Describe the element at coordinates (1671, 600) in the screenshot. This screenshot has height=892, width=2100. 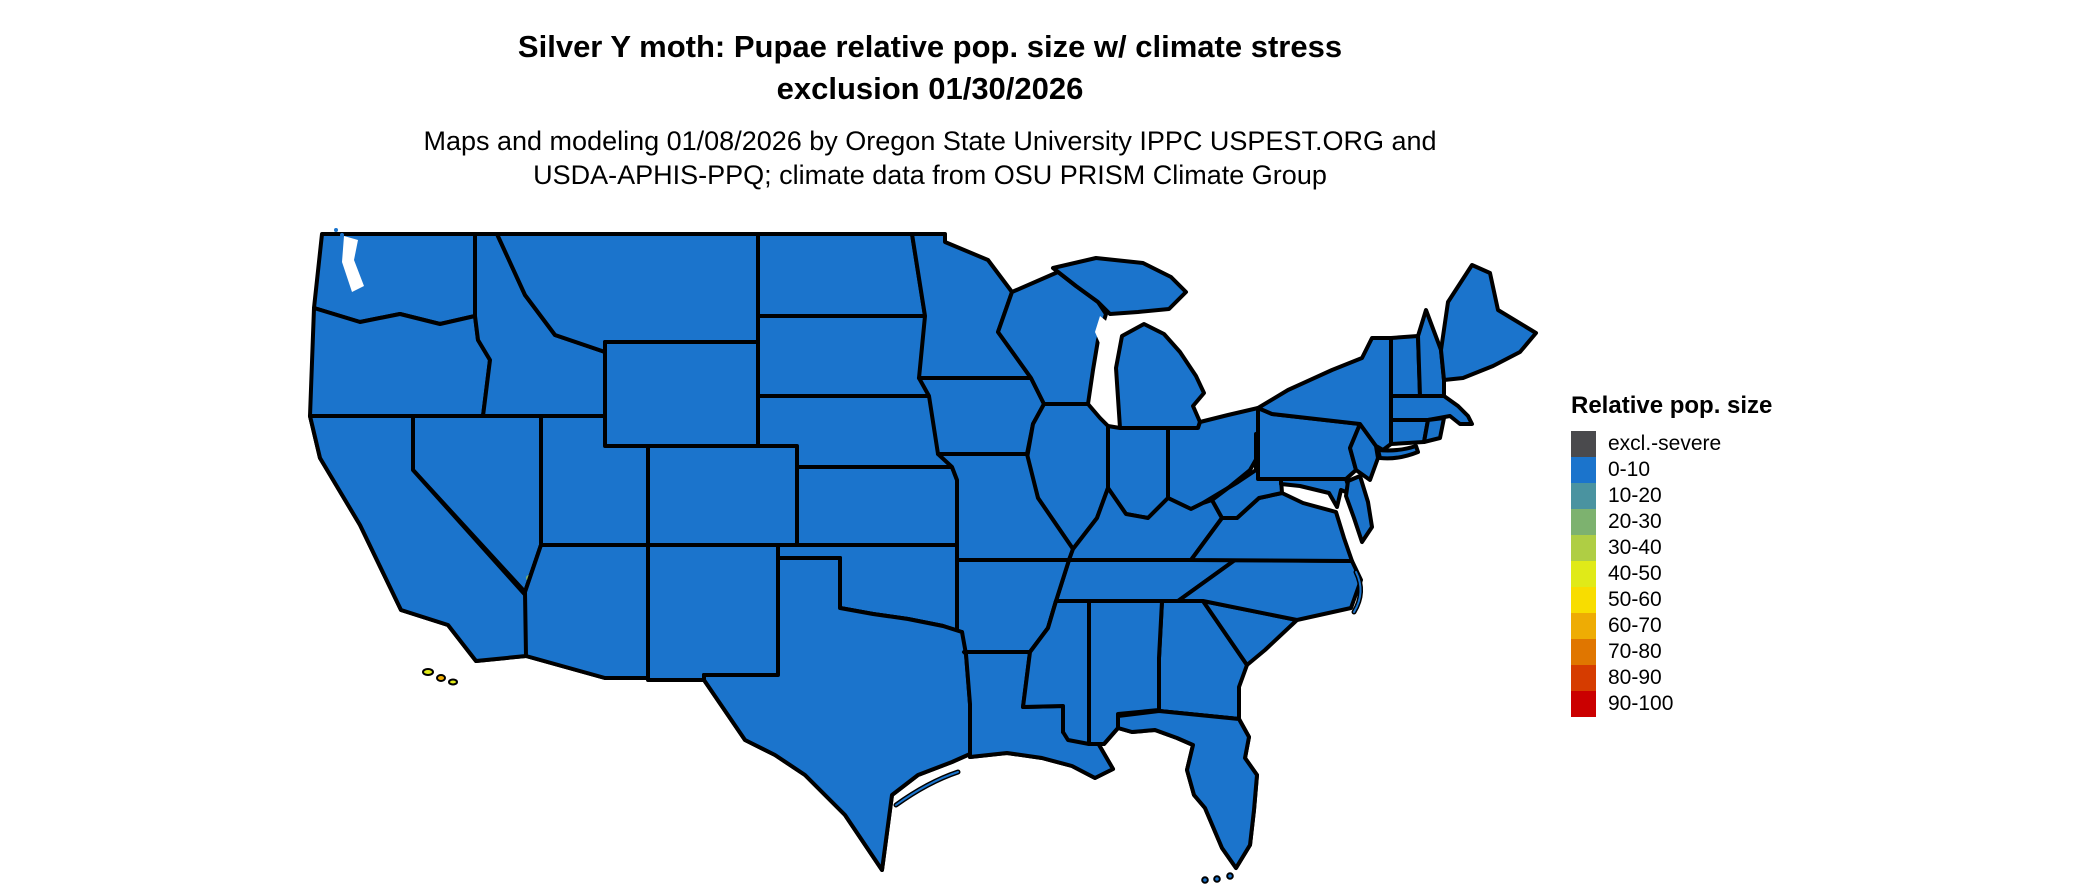
I see `legend-item: 50-60` at that location.